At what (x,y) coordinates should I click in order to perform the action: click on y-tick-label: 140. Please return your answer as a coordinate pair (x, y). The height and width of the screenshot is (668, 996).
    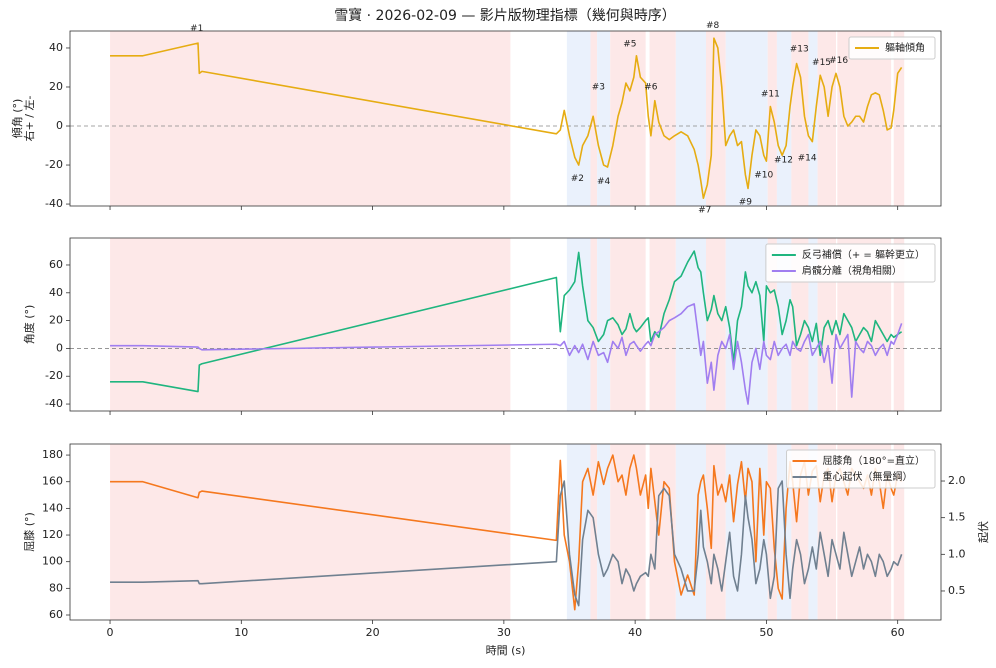
    Looking at the image, I should click on (52, 507).